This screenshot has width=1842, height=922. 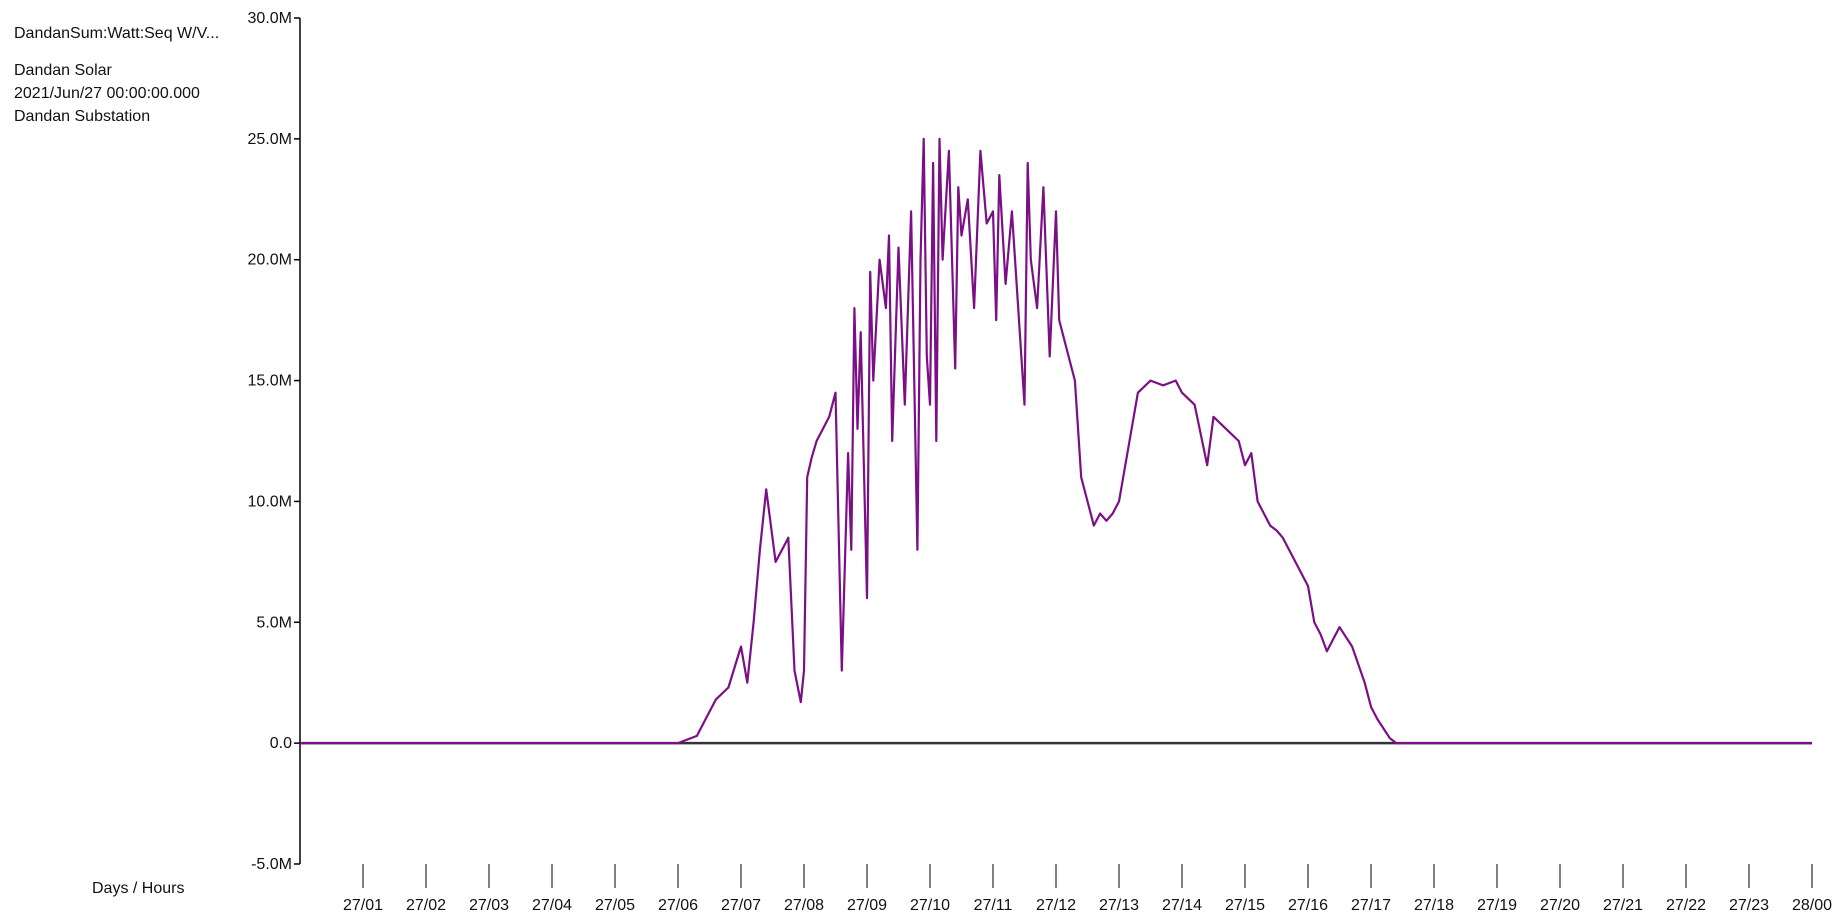 I want to click on timestamp: 2021/Jun/27 00:00:00.000, so click(x=107, y=93).